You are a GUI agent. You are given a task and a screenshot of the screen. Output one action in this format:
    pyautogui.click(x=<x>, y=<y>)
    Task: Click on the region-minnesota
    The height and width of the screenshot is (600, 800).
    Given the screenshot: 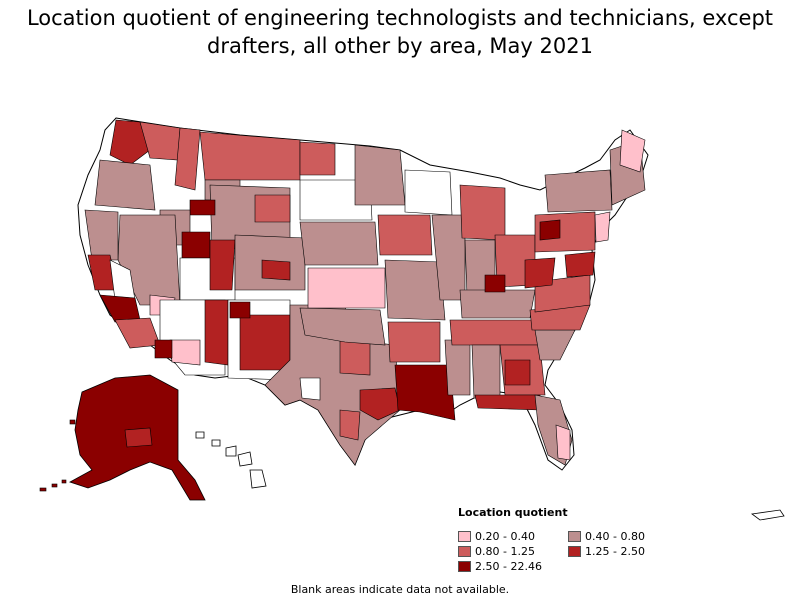 What is the action you would take?
    pyautogui.click(x=380, y=175)
    